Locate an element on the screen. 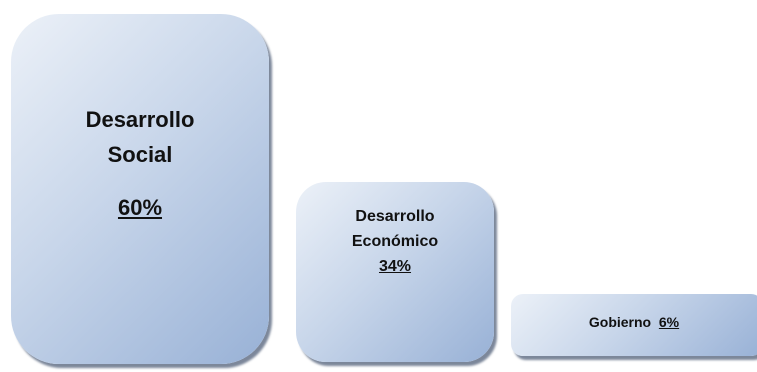 Image resolution: width=757 pixels, height=372 pixels. economic-development-percent: 34% is located at coordinates (395, 266).